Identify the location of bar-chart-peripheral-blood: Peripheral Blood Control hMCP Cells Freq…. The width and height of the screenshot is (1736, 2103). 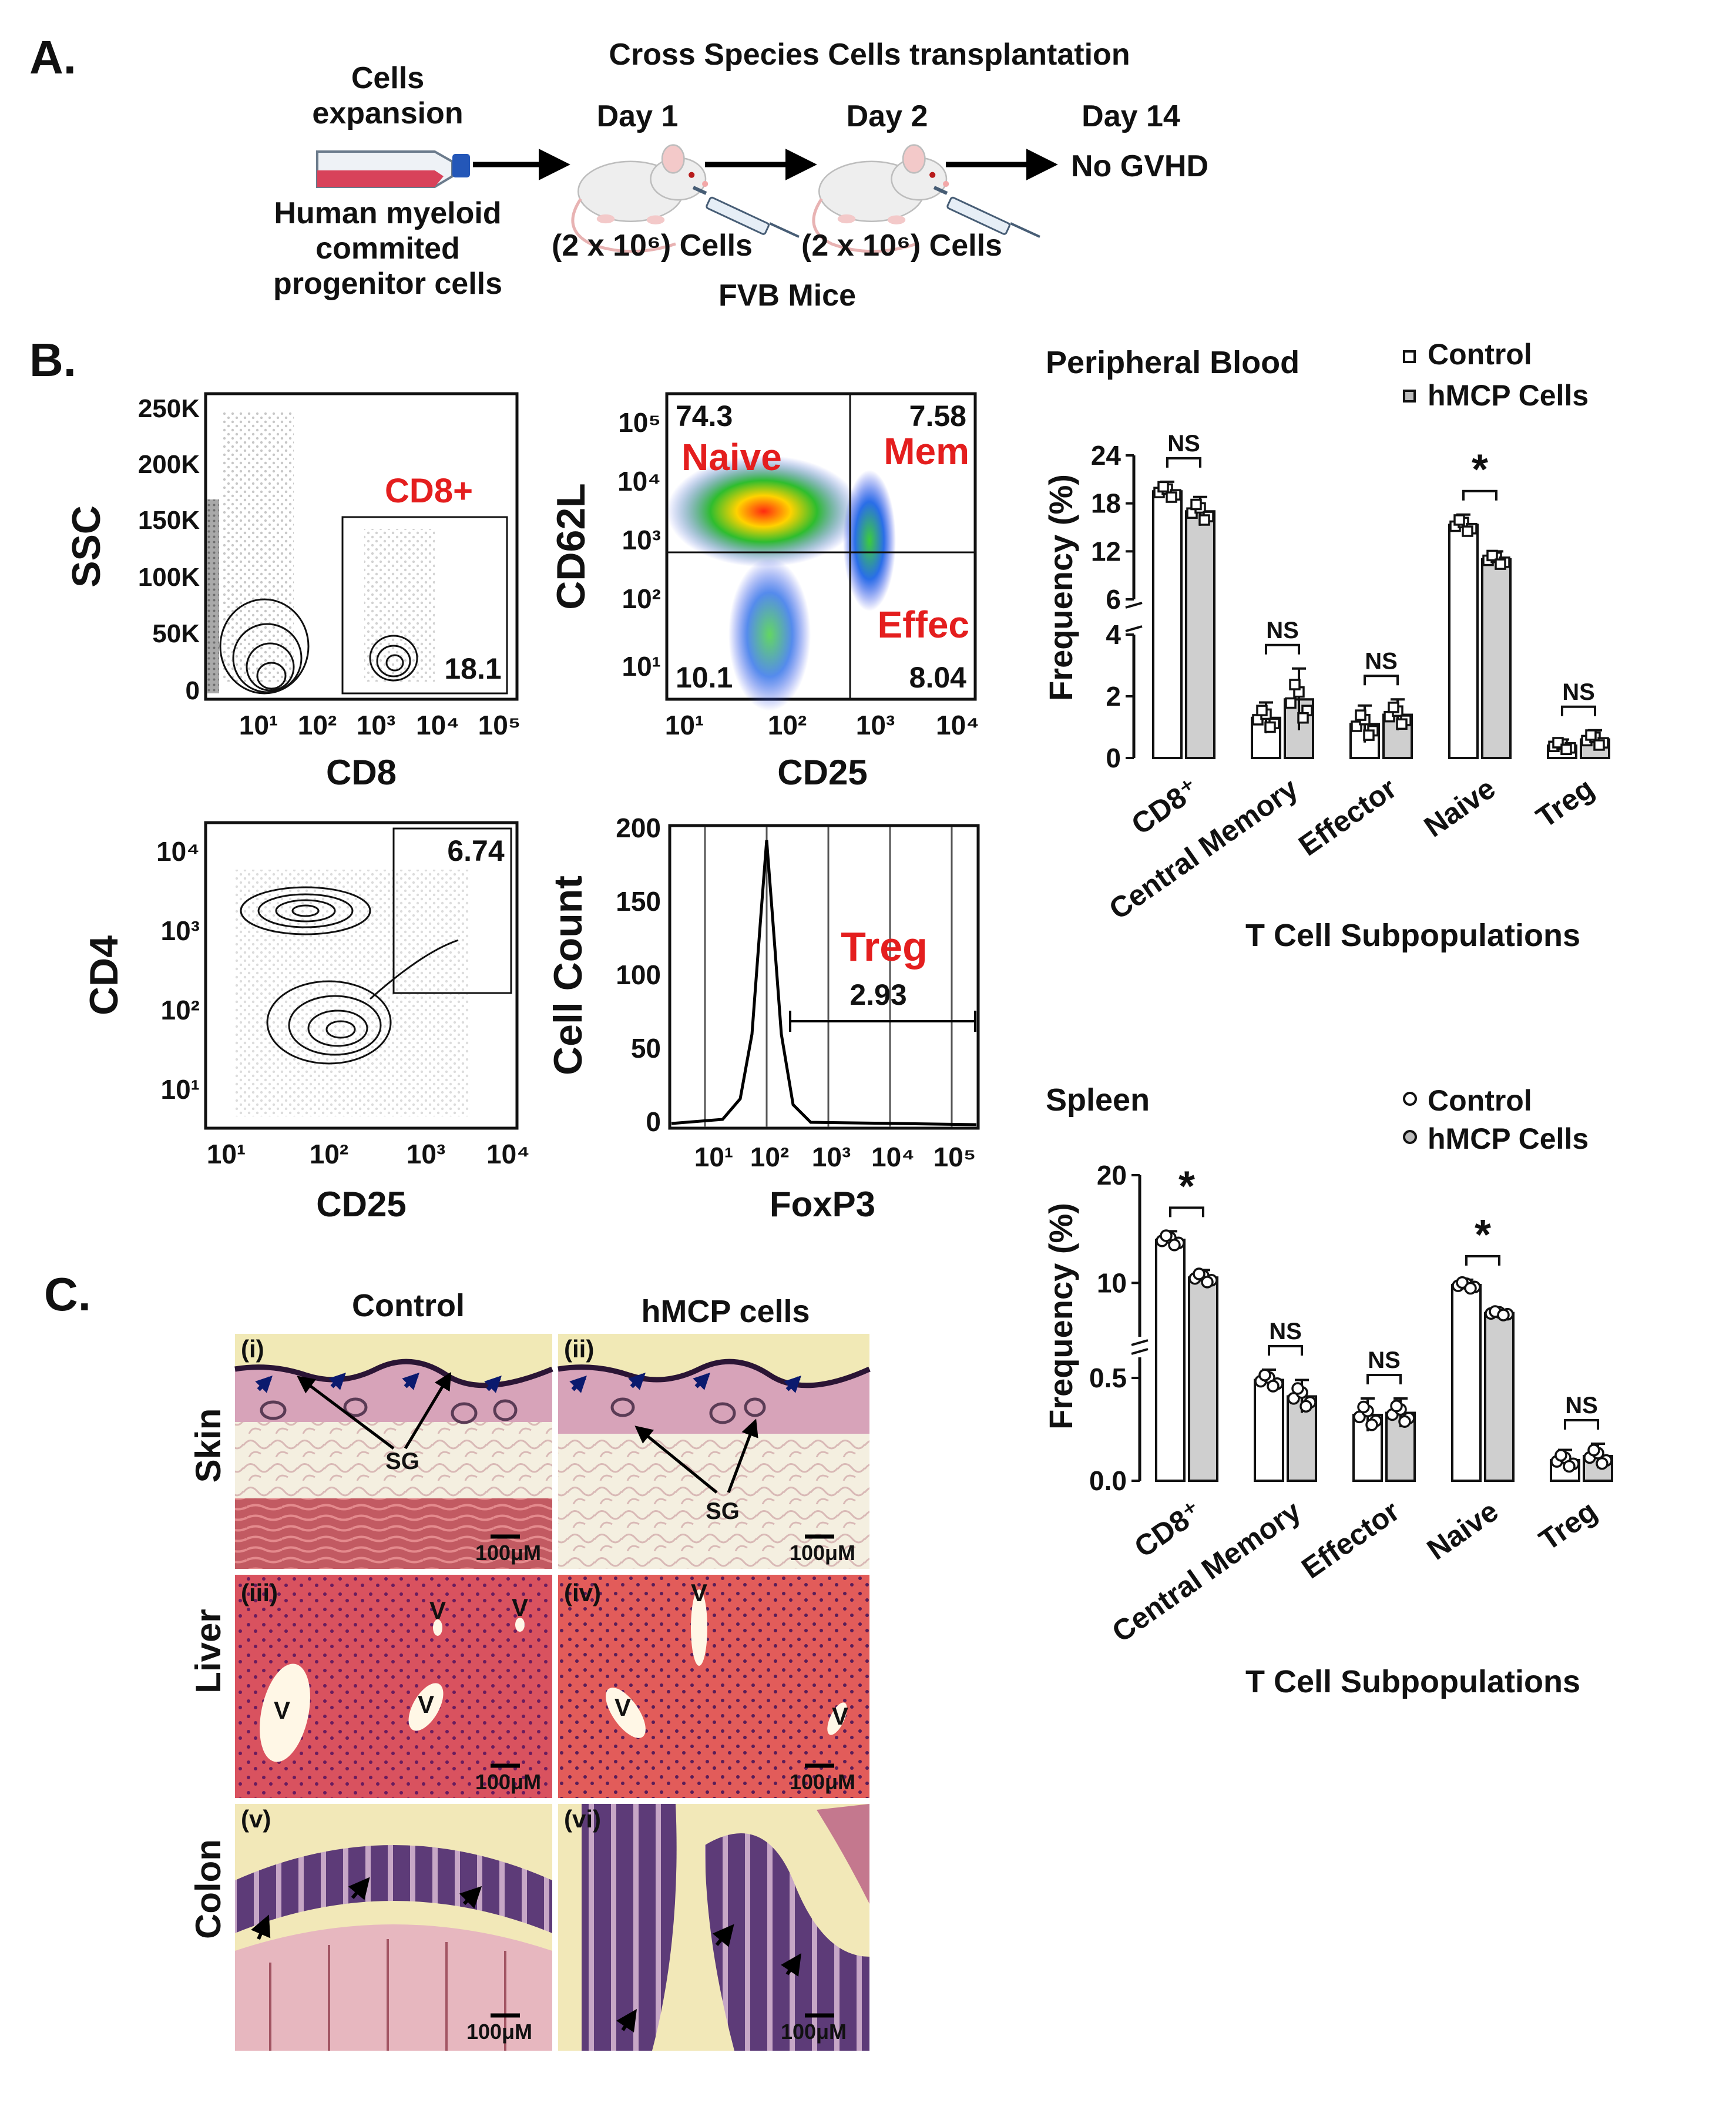
(1326, 645).